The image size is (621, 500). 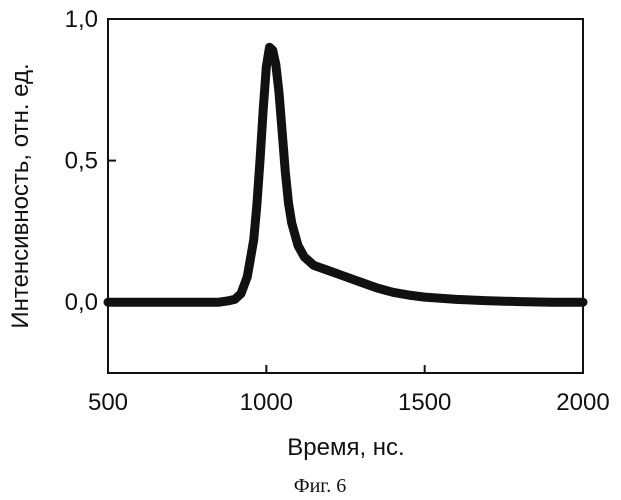 What do you see at coordinates (345, 447) in the screenshot?
I see `x-axis-title: Время, нс.` at bounding box center [345, 447].